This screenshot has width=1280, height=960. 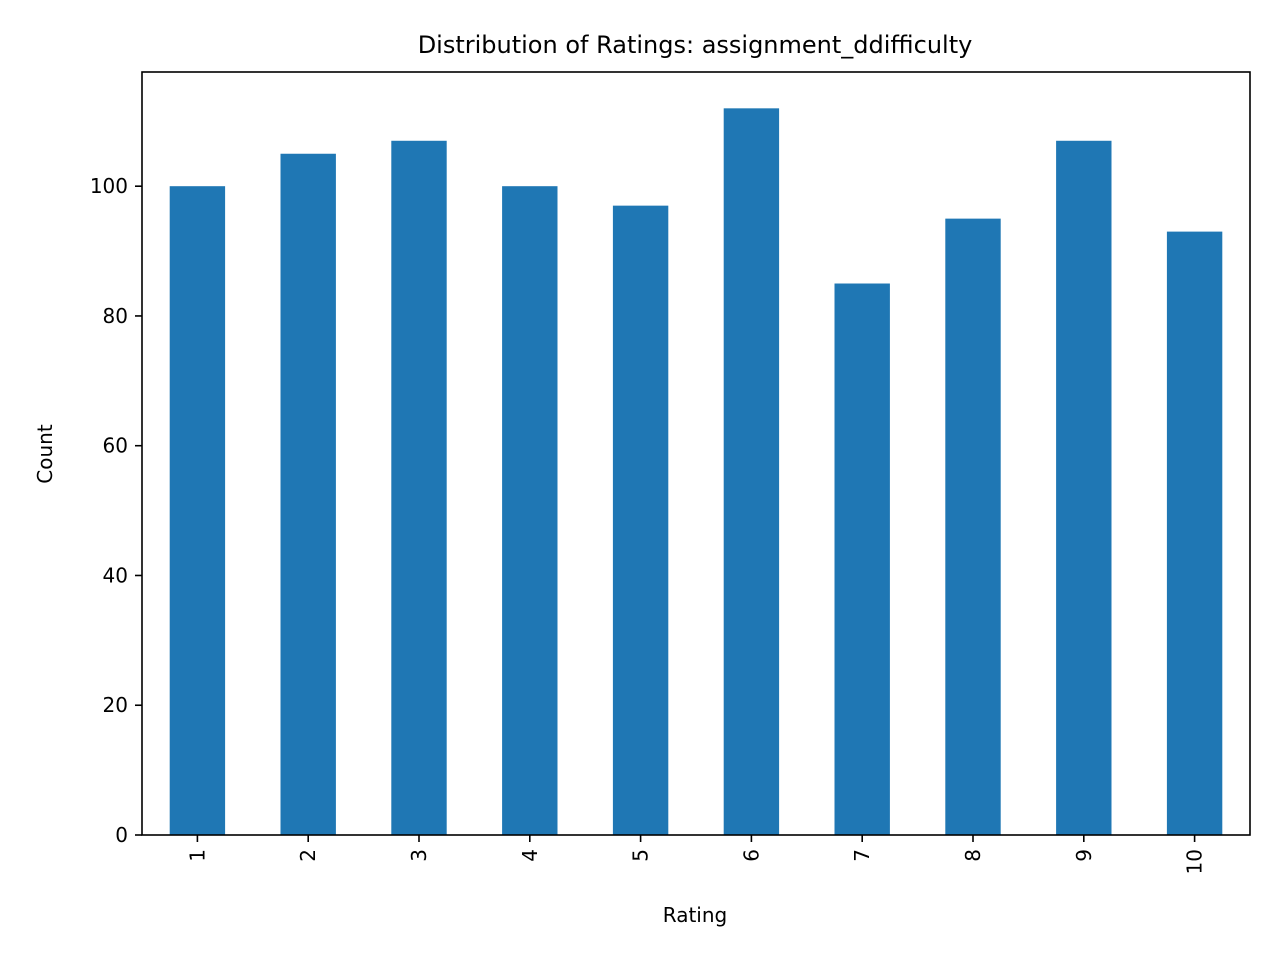 I want to click on y-axis-label: Count, so click(x=45, y=454).